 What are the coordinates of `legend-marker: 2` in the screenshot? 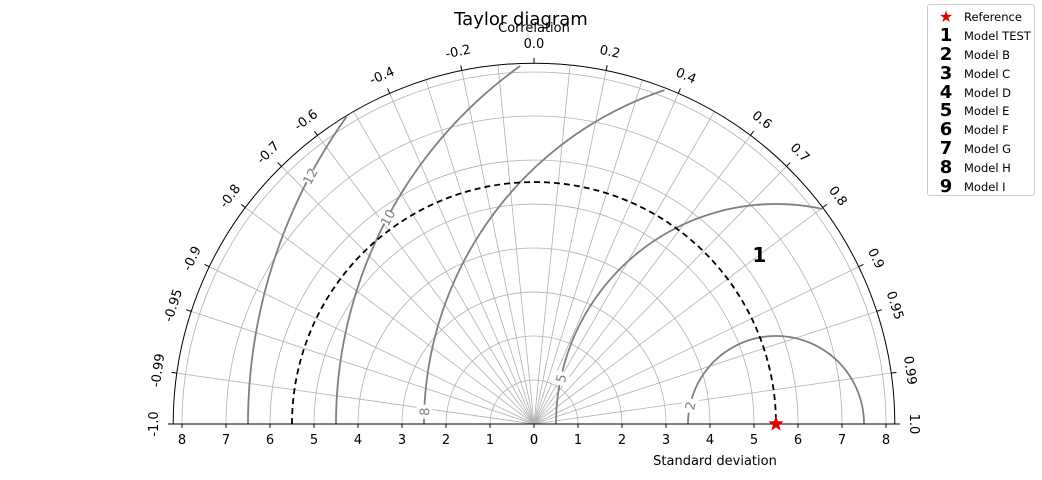 It's located at (946, 54).